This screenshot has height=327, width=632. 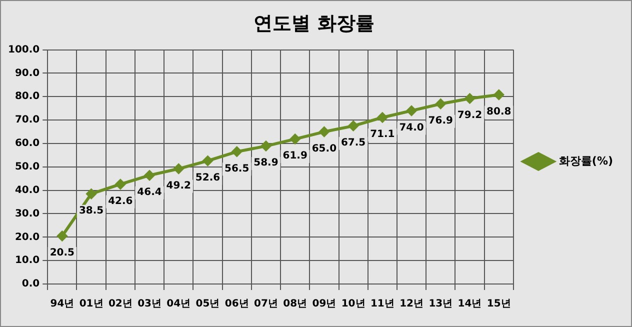 I want to click on data-label: 49.2, so click(x=179, y=186).